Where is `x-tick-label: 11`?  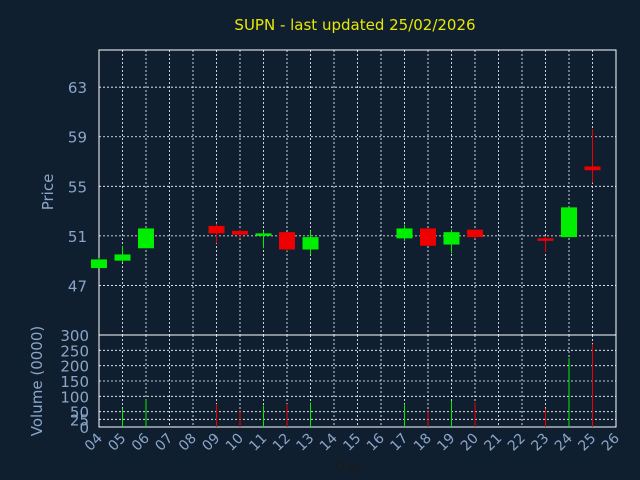
x-tick-label: 11 is located at coordinates (258, 443).